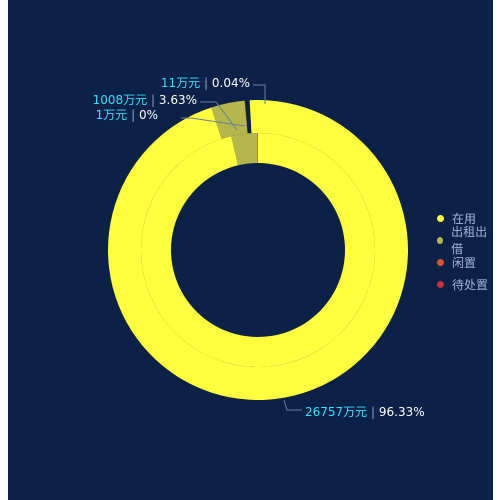 The image size is (500, 500). I want to click on legend-item-pending-disposal: 待处置, so click(464, 284).